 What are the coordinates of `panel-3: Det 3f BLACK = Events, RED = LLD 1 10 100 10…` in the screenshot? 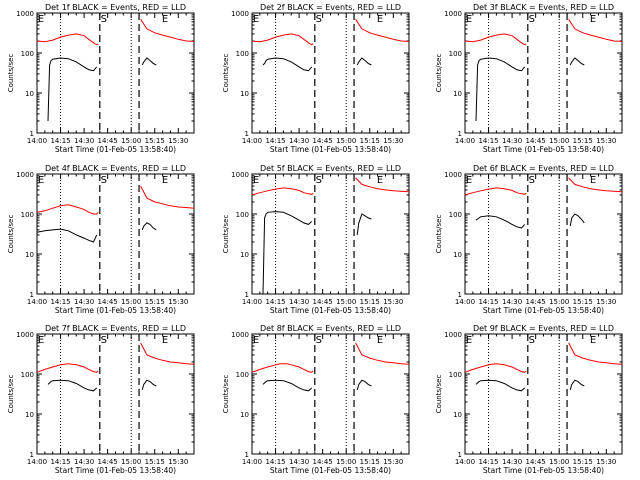 It's located at (529, 78).